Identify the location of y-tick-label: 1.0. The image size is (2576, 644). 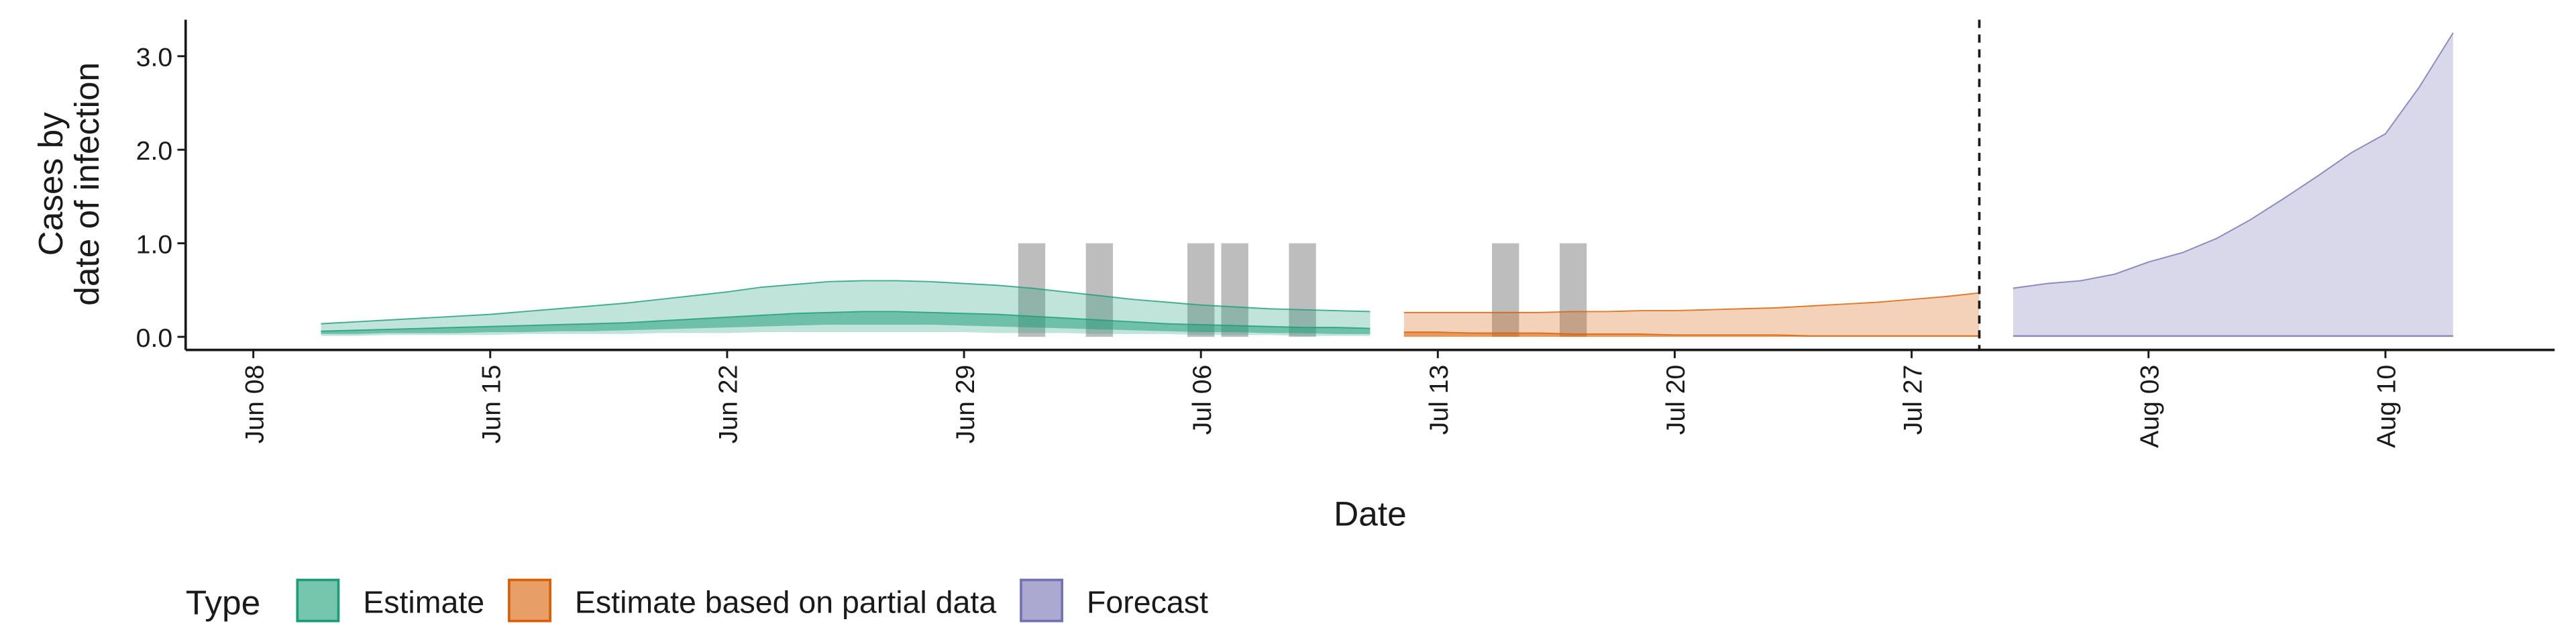
(154, 244).